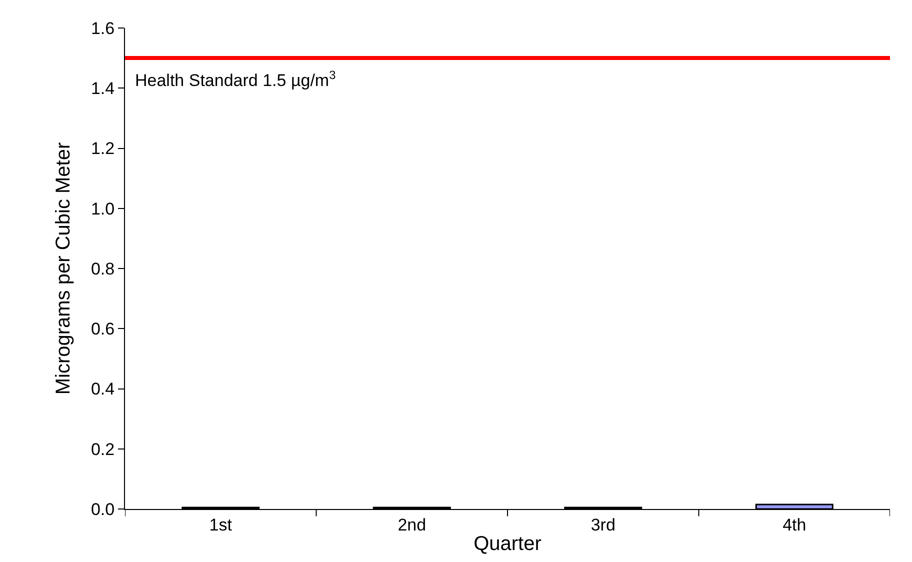 This screenshot has height=562, width=912. I want to click on x-tick-label: 1st, so click(220, 524).